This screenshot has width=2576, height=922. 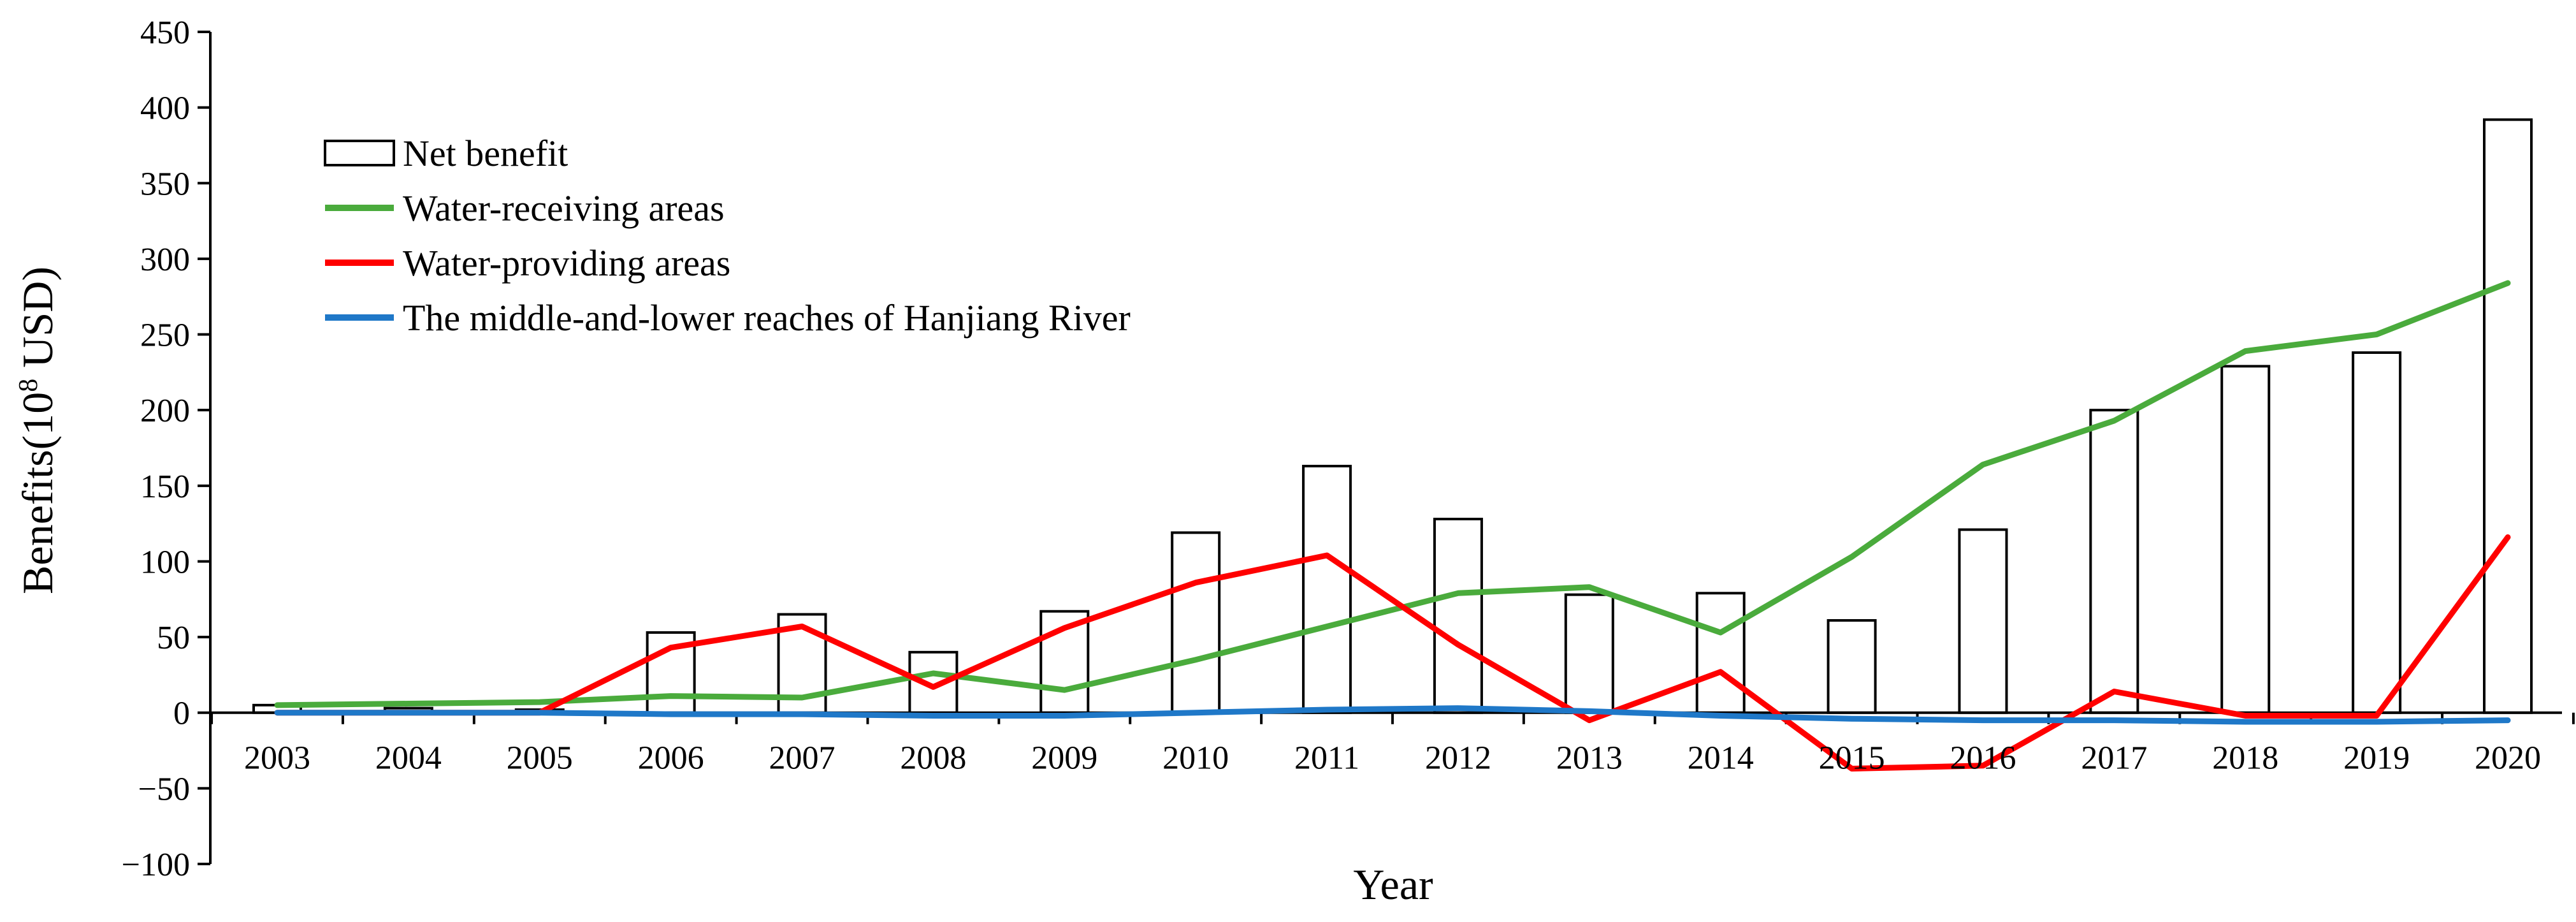 I want to click on bar-2018, so click(x=2245, y=539).